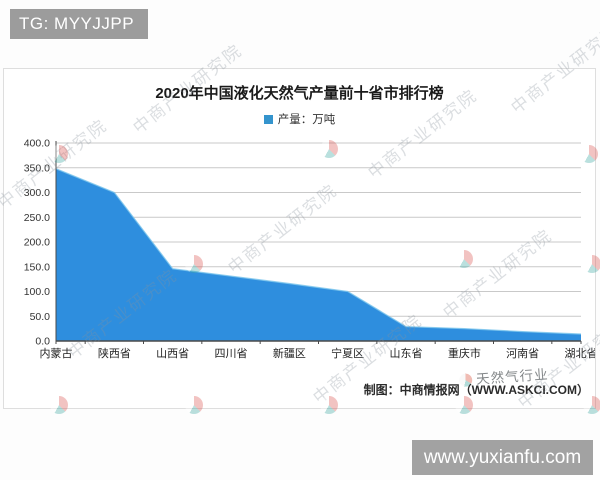 Image resolution: width=600 pixels, height=480 pixels. What do you see at coordinates (476, 390) in the screenshot?
I see `attribution: 制图：中商情报网（WWW.ASKCI.COM）` at bounding box center [476, 390].